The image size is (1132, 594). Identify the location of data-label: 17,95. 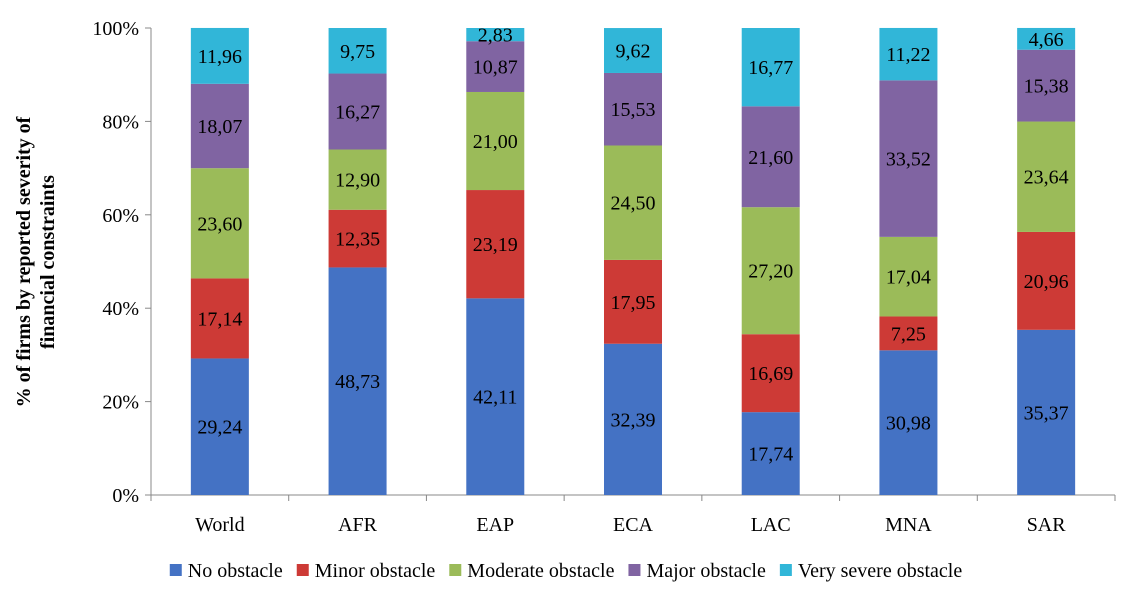
(633, 303).